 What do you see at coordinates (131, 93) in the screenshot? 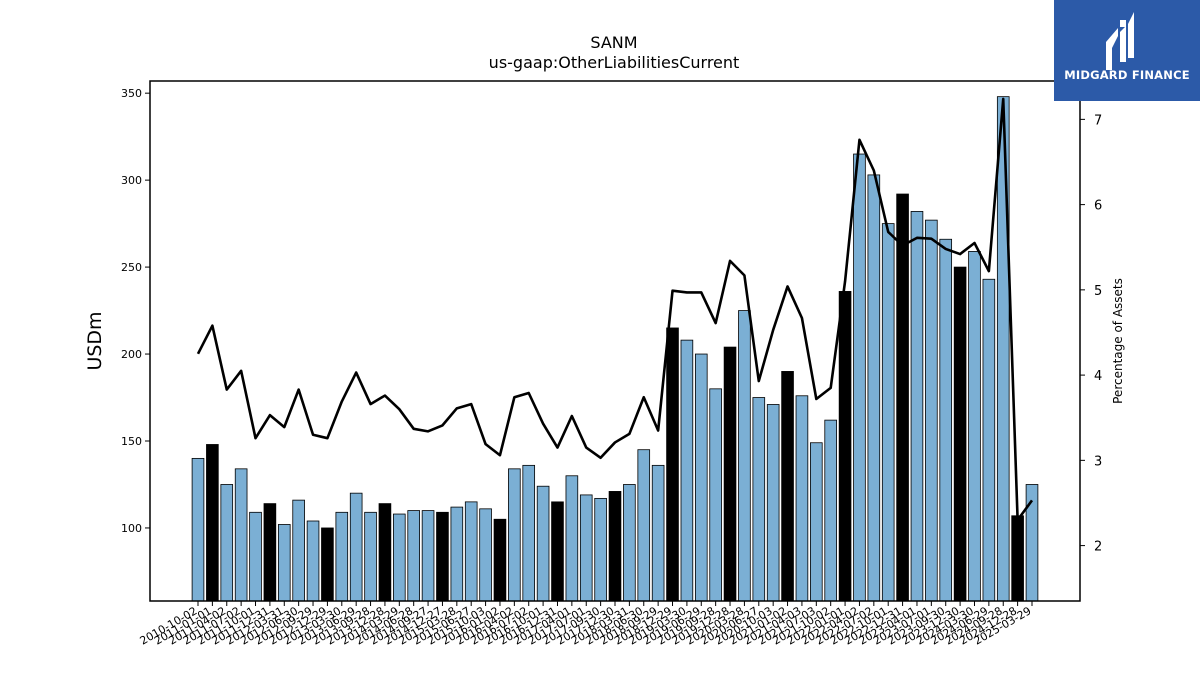
I see `y-tick-label: 350` at bounding box center [131, 93].